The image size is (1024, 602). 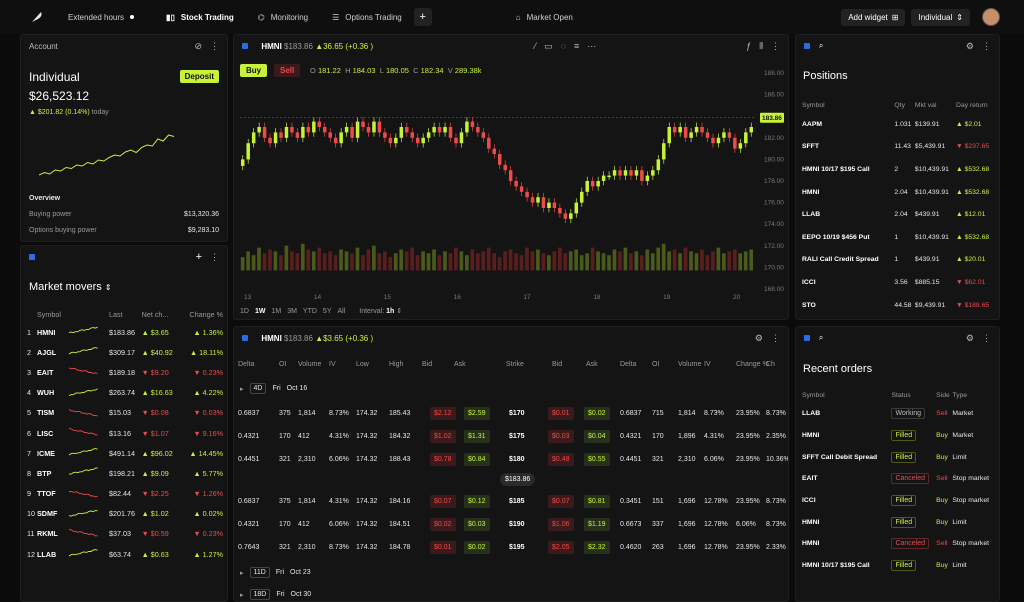 I want to click on order-row: HMNI Filled Buy Market, so click(x=899, y=436).